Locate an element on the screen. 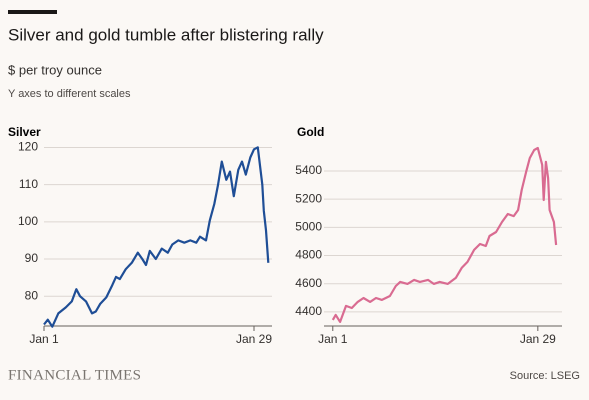  y-tick-label: 5000 is located at coordinates (308, 227).